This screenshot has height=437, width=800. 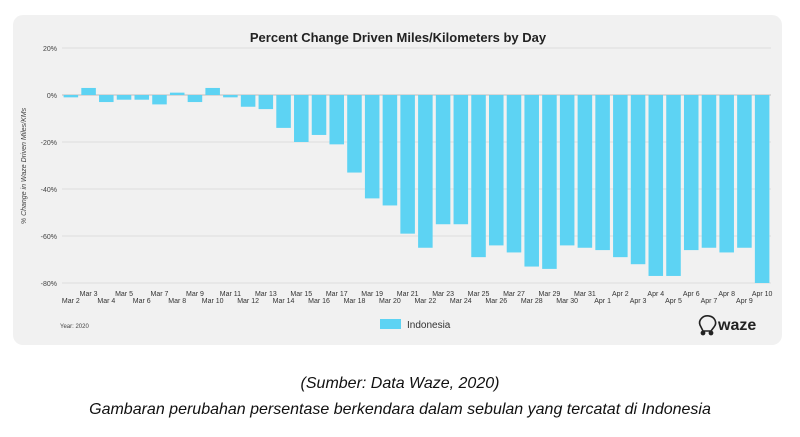 What do you see at coordinates (620, 294) in the screenshot?
I see `x-tick-label: Apr 2` at bounding box center [620, 294].